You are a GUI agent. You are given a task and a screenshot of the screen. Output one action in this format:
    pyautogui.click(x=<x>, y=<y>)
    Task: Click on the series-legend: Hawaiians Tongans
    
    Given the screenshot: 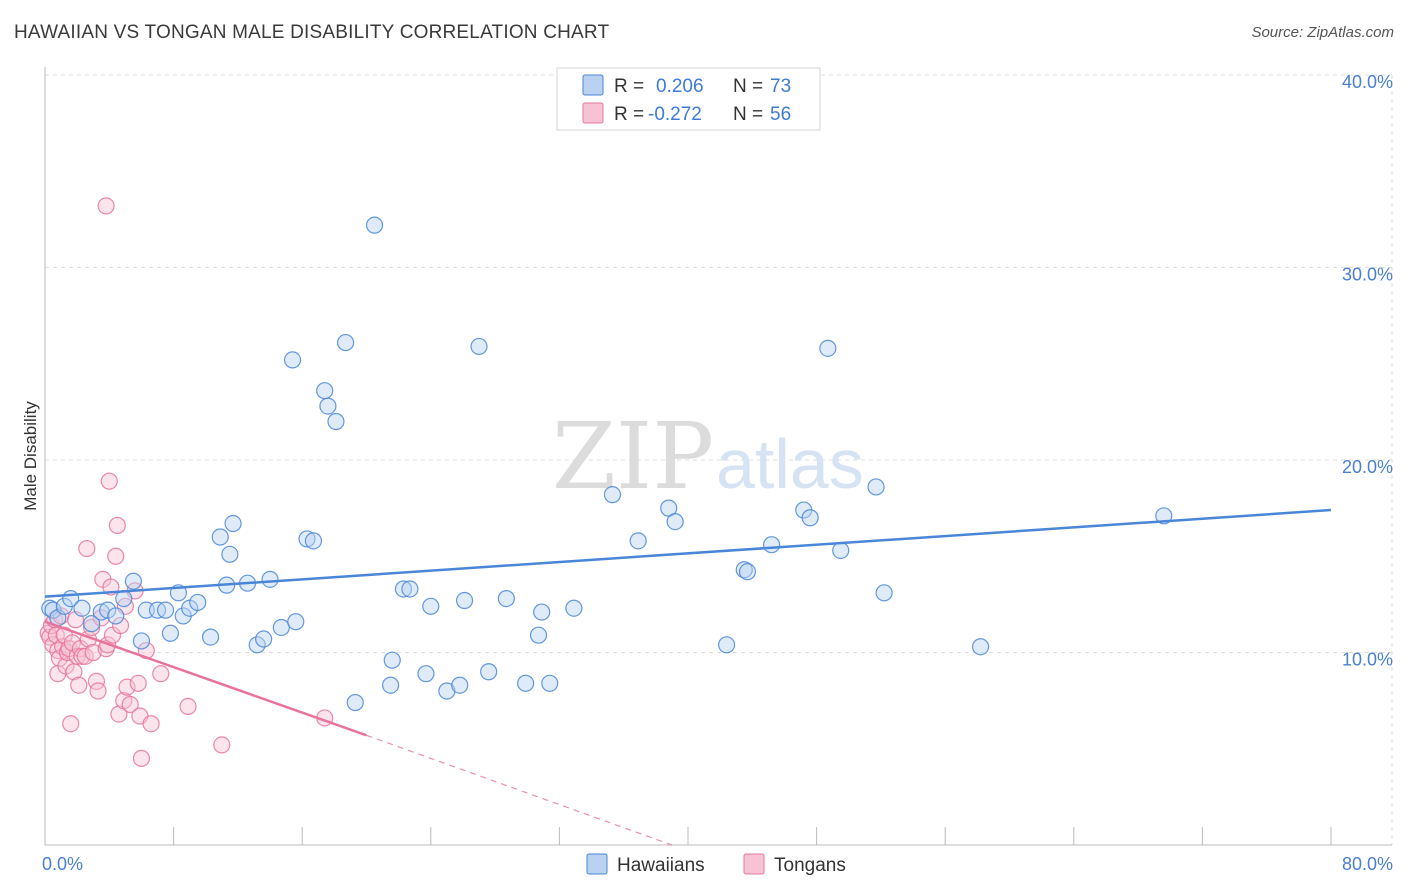 What is the action you would take?
    pyautogui.click(x=716, y=864)
    